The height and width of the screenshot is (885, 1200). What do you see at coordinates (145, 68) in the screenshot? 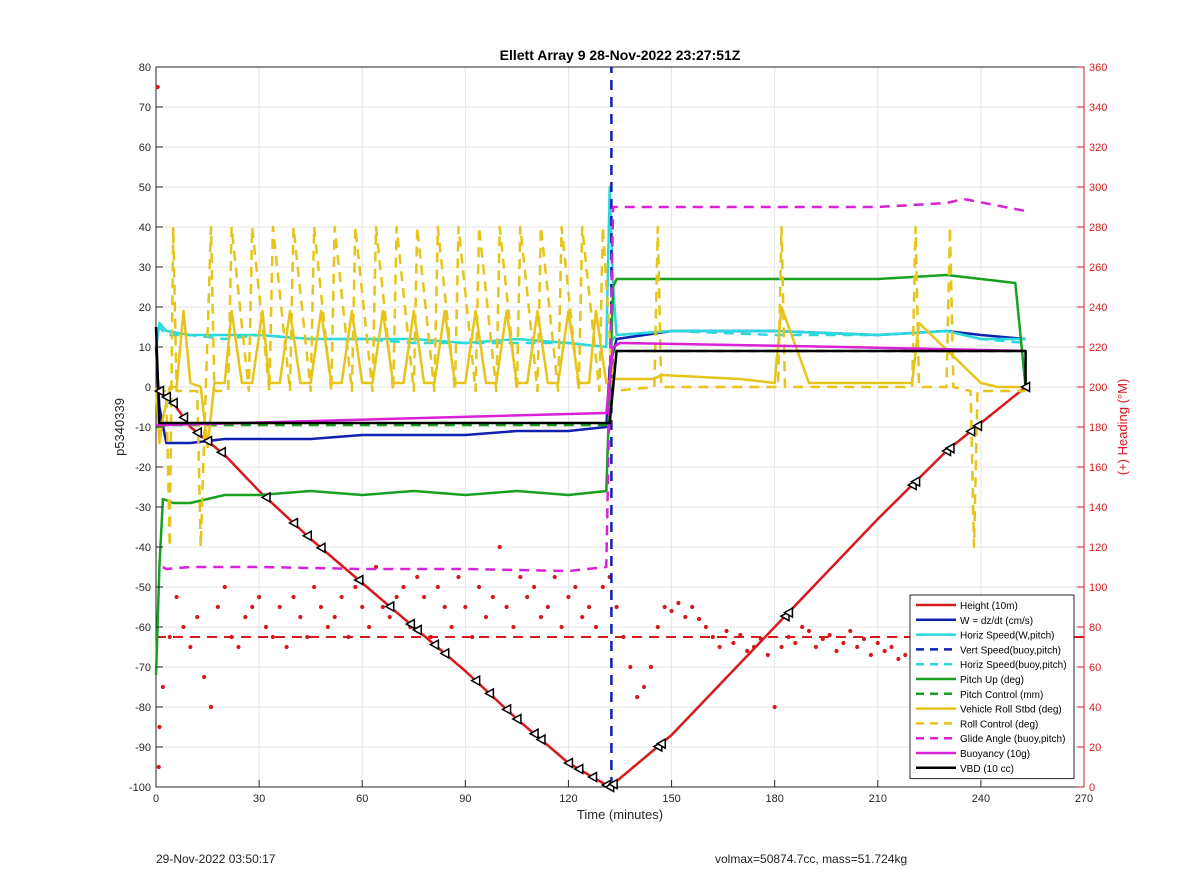
I see `y-tick-label: 80` at bounding box center [145, 68].